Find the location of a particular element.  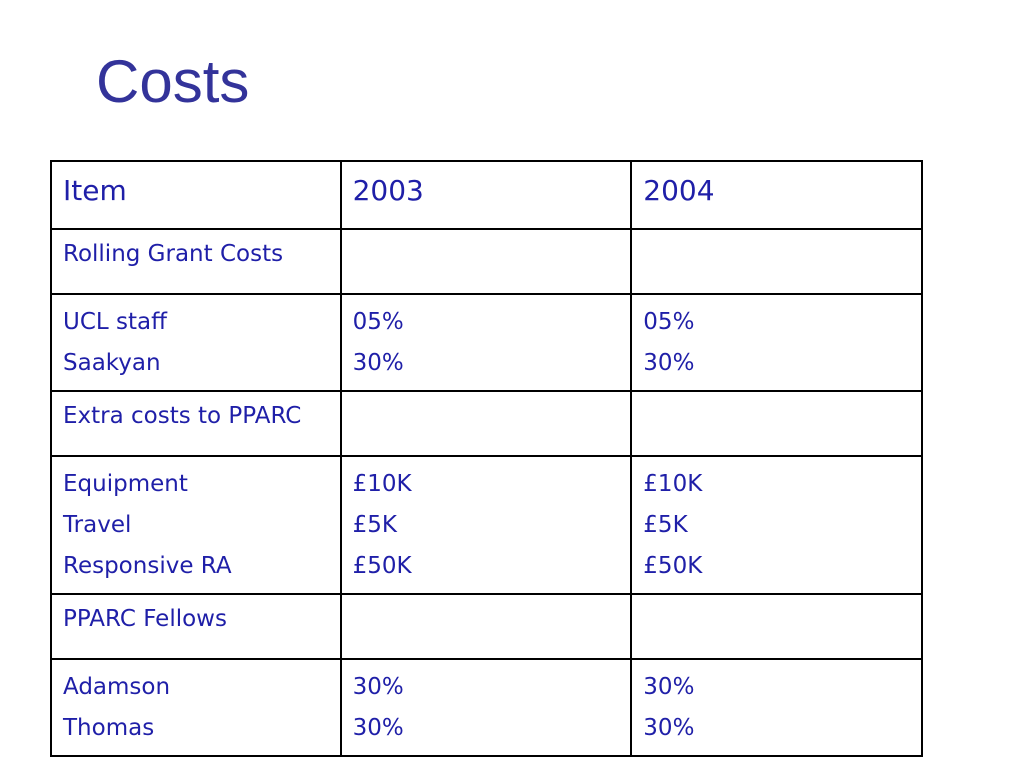

cell-line: UCL staff is located at coordinates (115, 322).